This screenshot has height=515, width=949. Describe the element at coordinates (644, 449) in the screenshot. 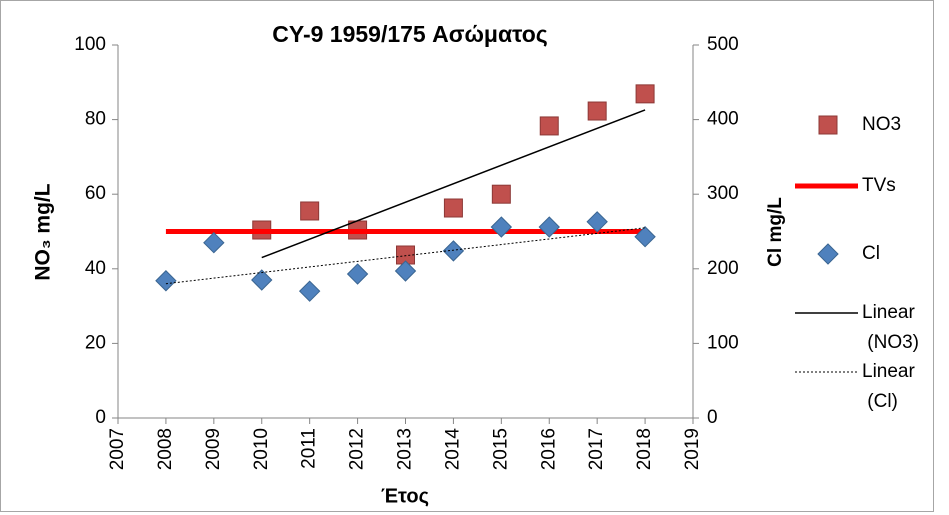

I see `x-tick-label: 2018` at that location.